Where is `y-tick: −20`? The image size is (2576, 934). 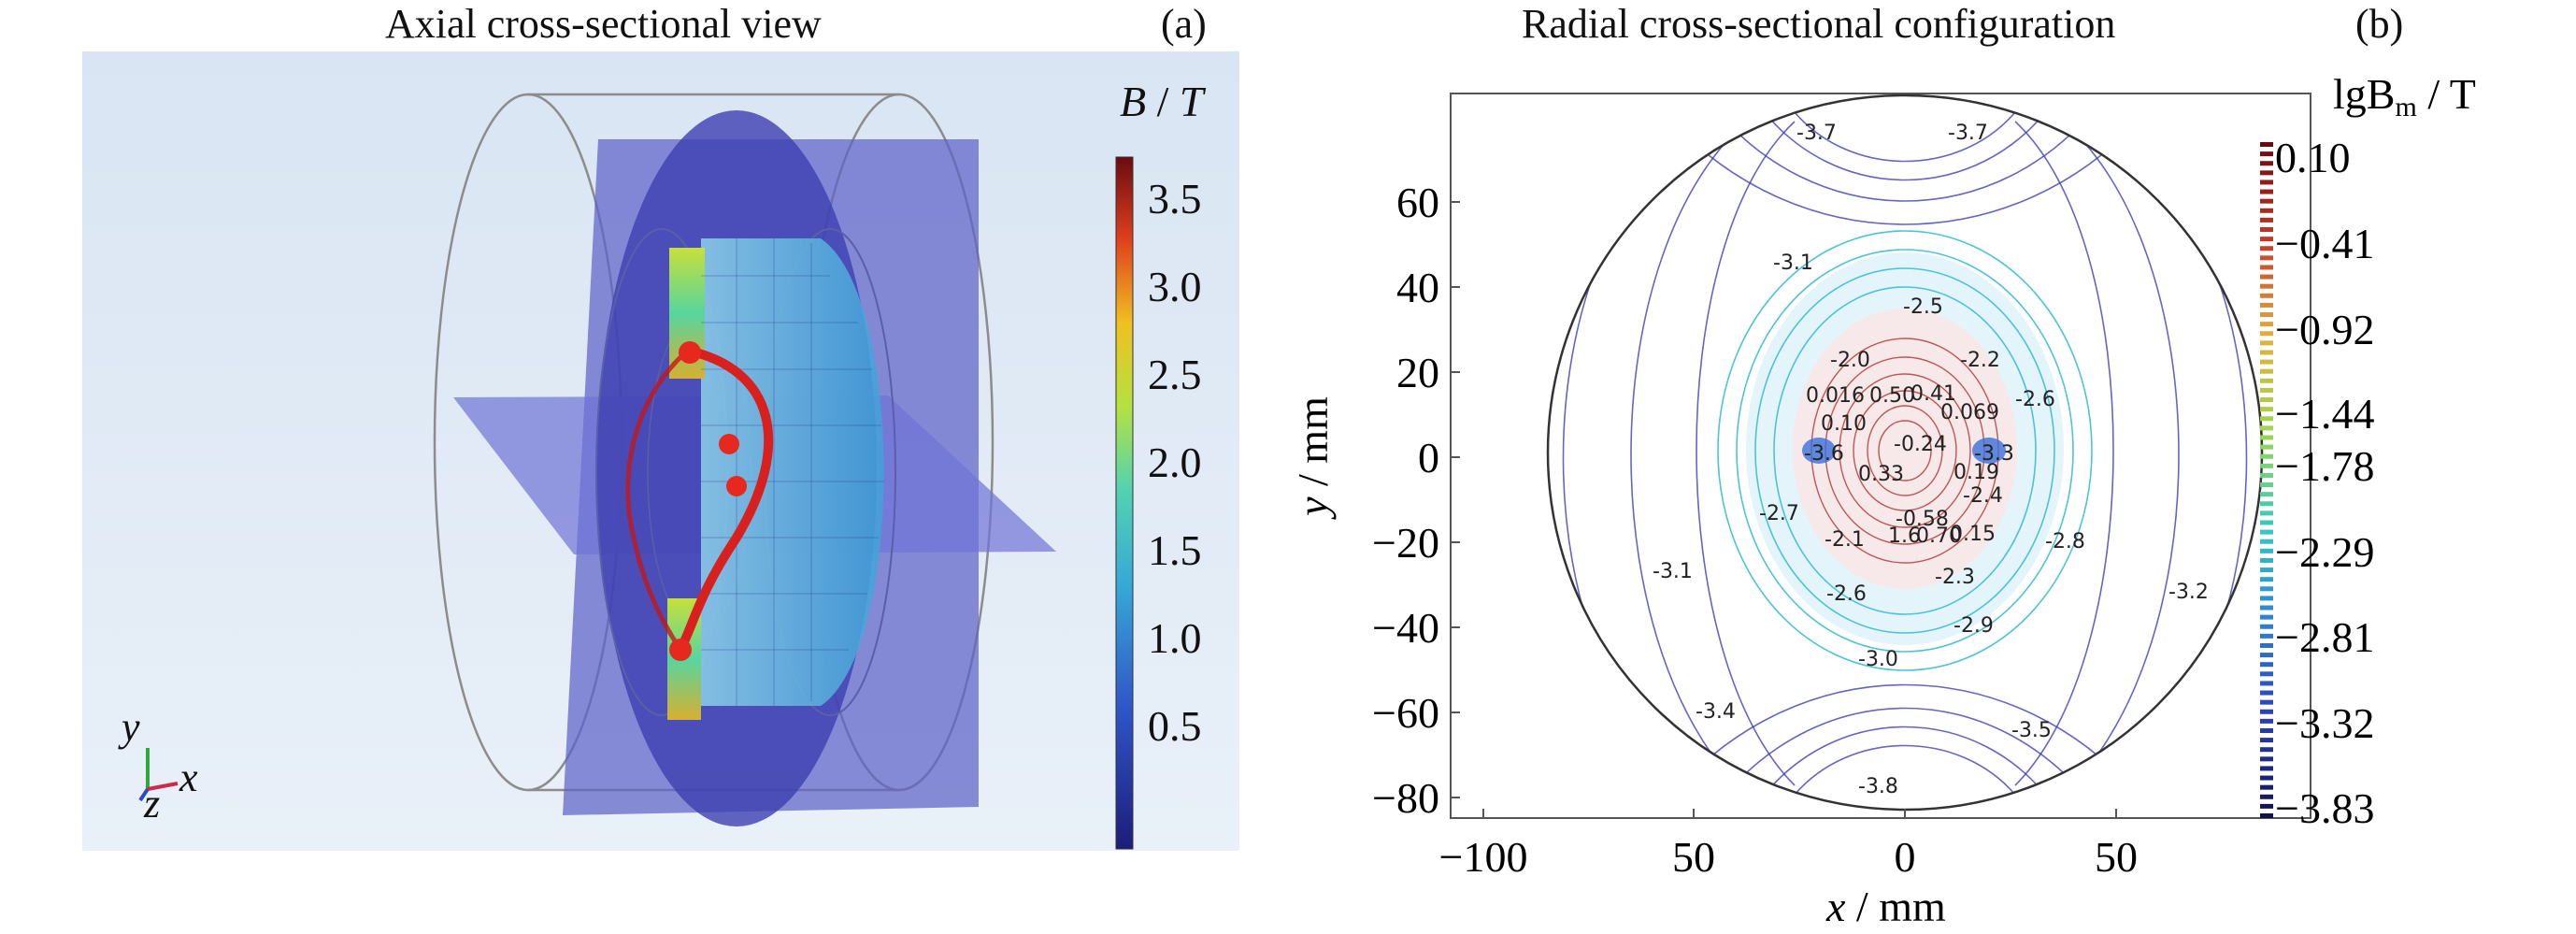 y-tick: −20 is located at coordinates (1405, 543).